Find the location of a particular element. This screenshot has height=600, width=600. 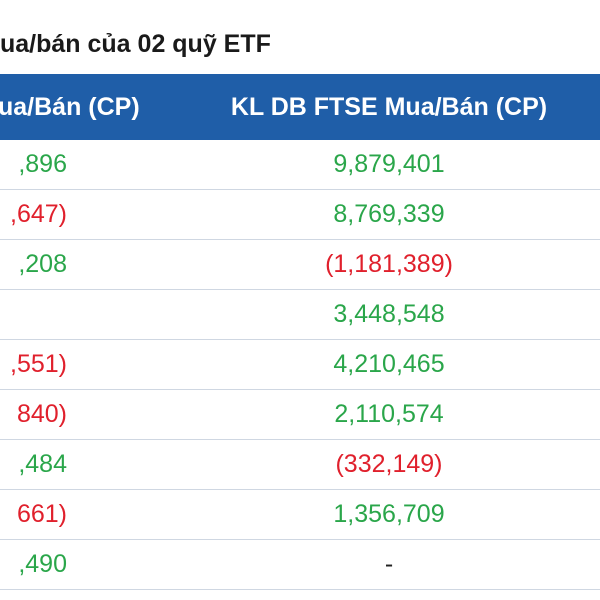

table-row: ,484 (332,149) is located at coordinates (300, 465).